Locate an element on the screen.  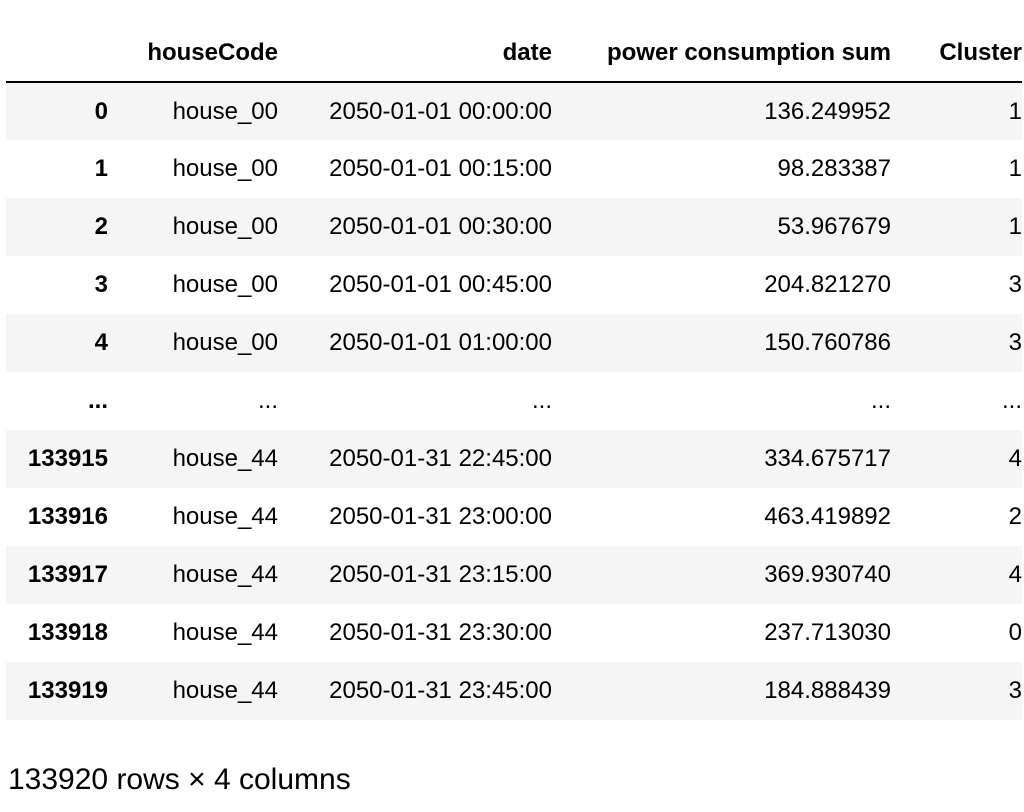
cell-date: 2050-01-01 00:45:00 is located at coordinates (440, 284).